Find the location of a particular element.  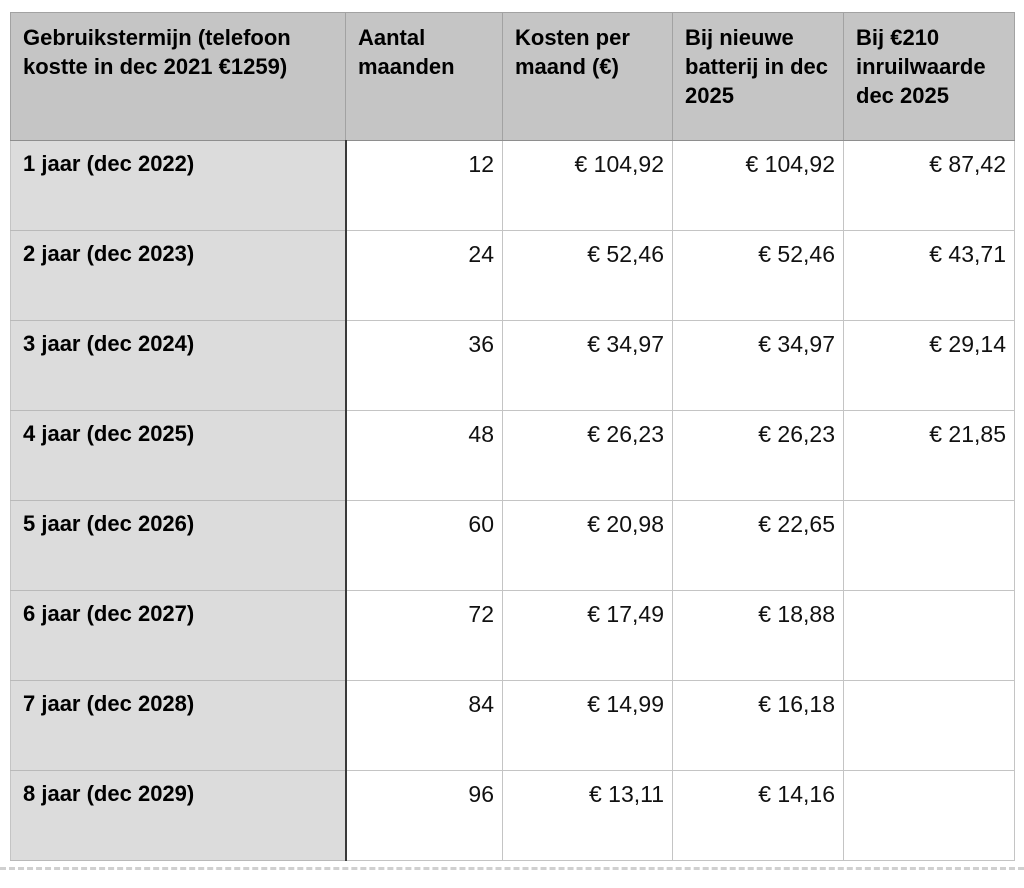

row-label-cell: 5 jaar (dec 2026) is located at coordinates (178, 545).